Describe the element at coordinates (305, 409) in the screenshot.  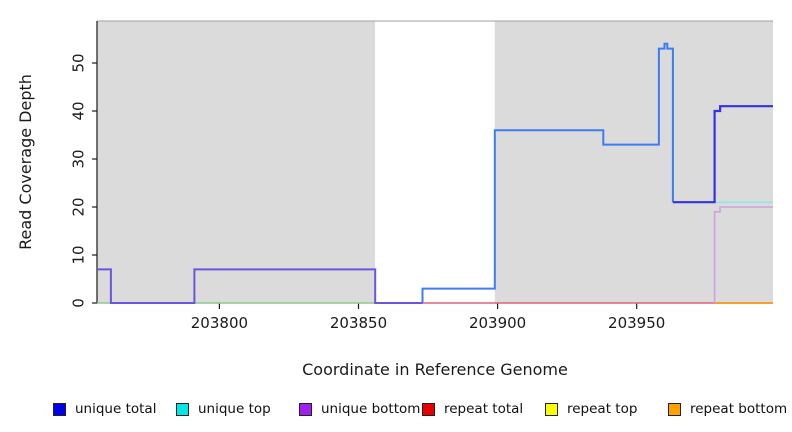
I see `legend-swatch-unique-bottom` at that location.